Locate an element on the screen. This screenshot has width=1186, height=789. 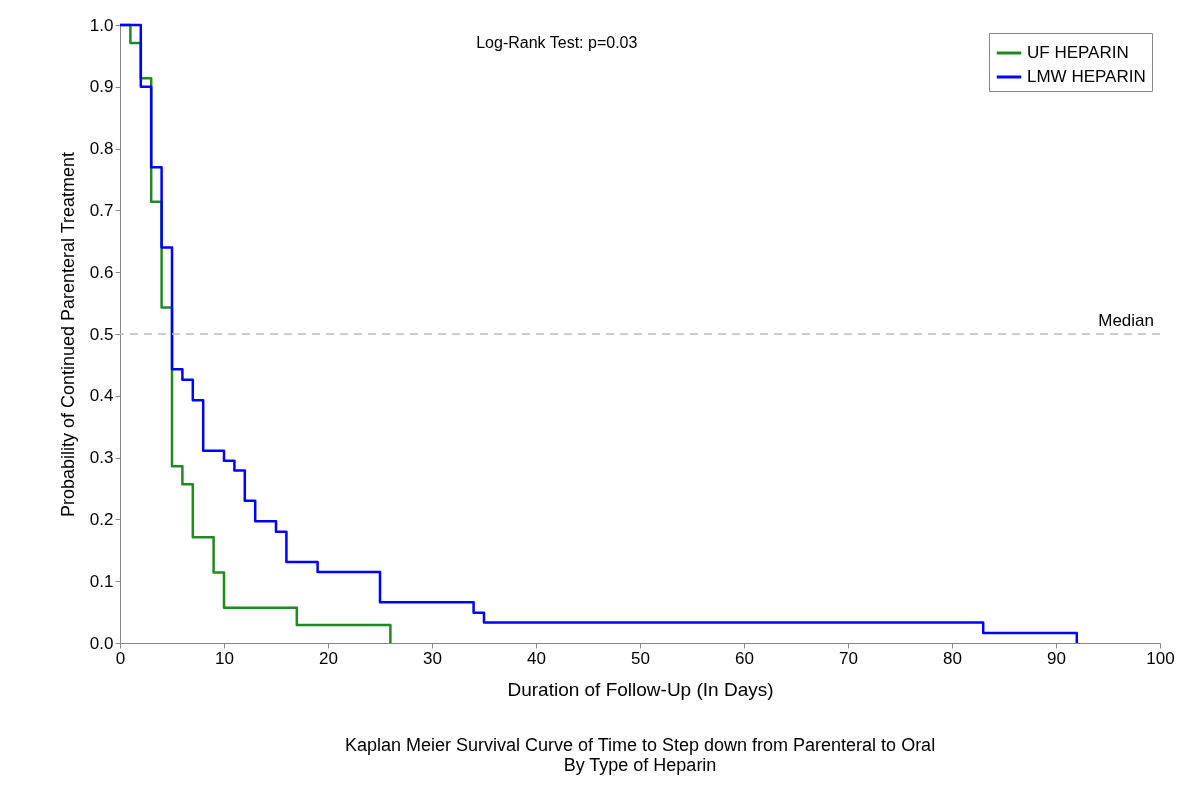
ref-line-label: Median is located at coordinates (1126, 320).